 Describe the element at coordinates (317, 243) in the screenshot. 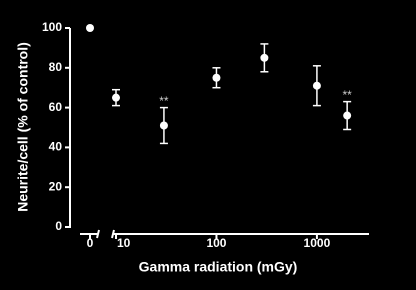

I see `x-tick-label: 1000` at that location.